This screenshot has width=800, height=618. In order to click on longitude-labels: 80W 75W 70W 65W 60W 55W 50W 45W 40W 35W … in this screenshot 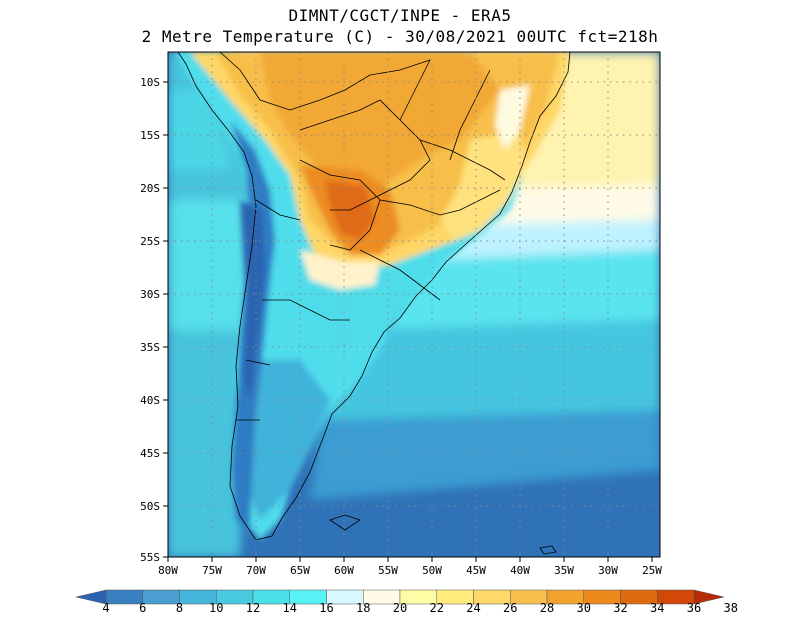, I will do `click(410, 570)`.